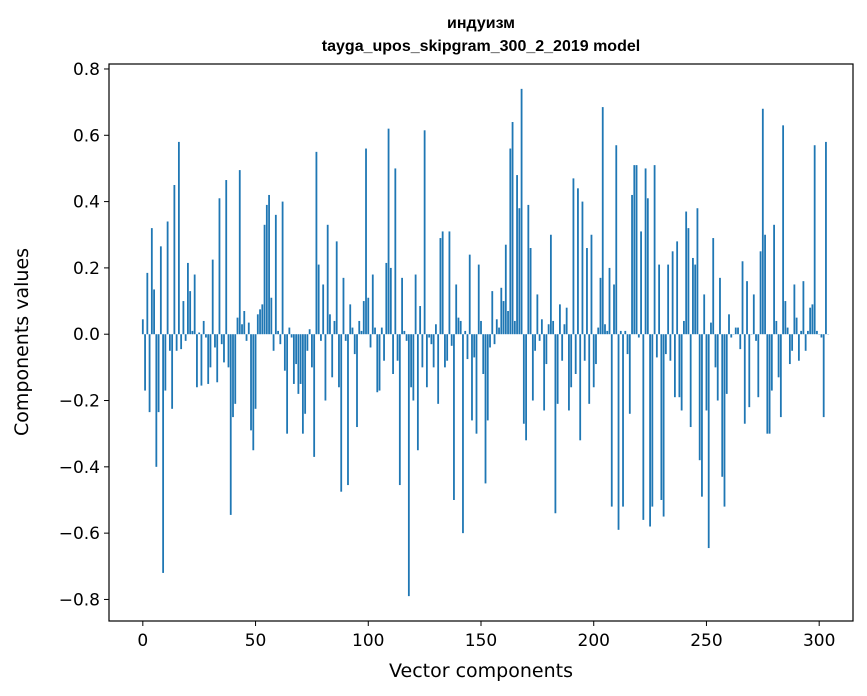  I want to click on x-tick-label: 200, so click(594, 641).